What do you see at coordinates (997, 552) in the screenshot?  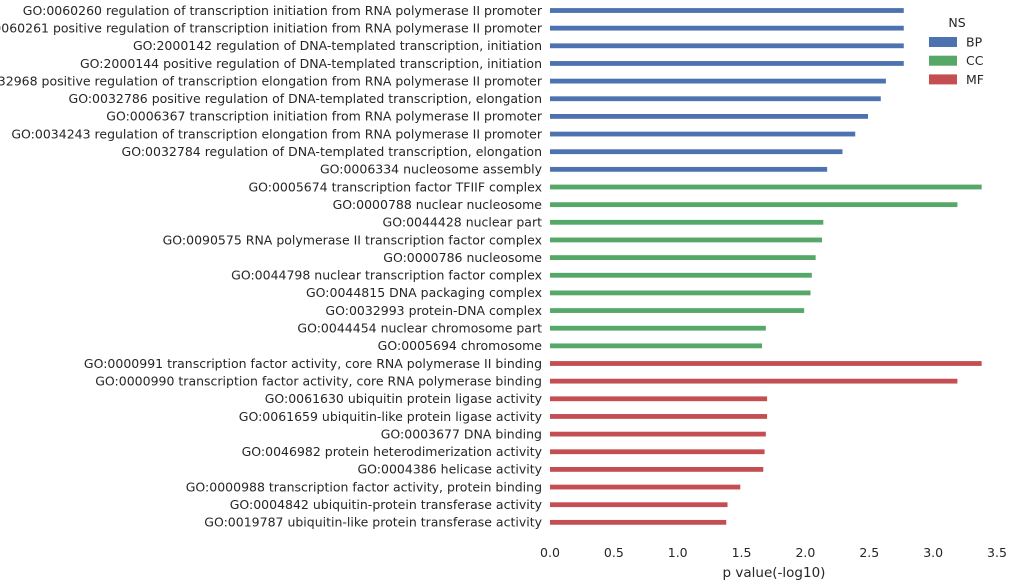 I see `x-tick-label: 3.5` at bounding box center [997, 552].